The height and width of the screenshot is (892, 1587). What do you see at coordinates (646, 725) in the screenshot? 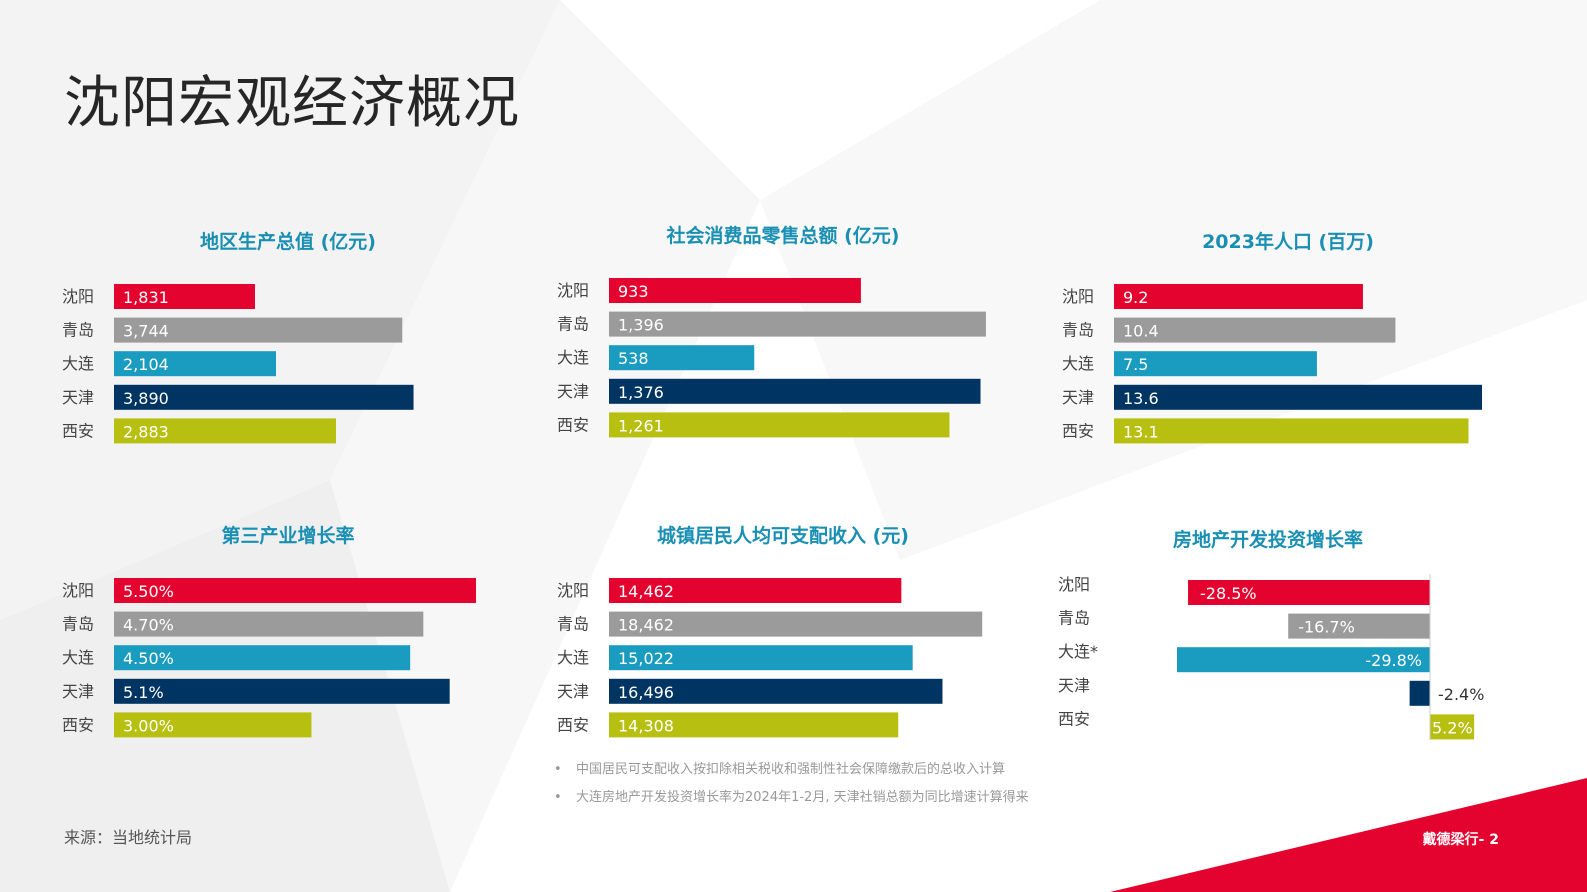
I see `data-label: 14,308` at bounding box center [646, 725].